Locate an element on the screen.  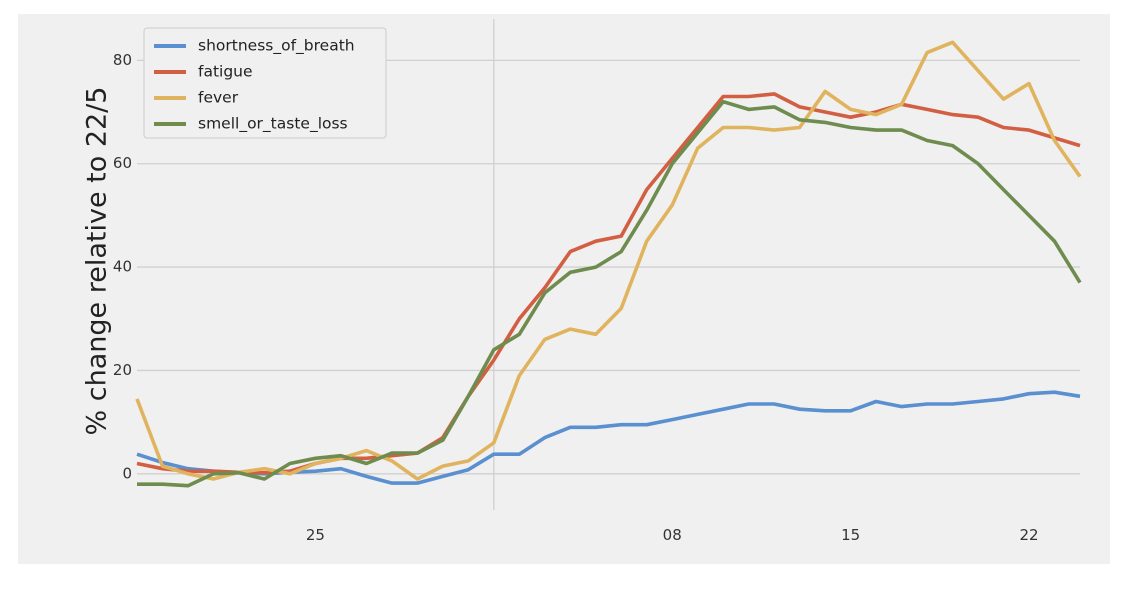
legend-label: fatigue is located at coordinates (225, 72).